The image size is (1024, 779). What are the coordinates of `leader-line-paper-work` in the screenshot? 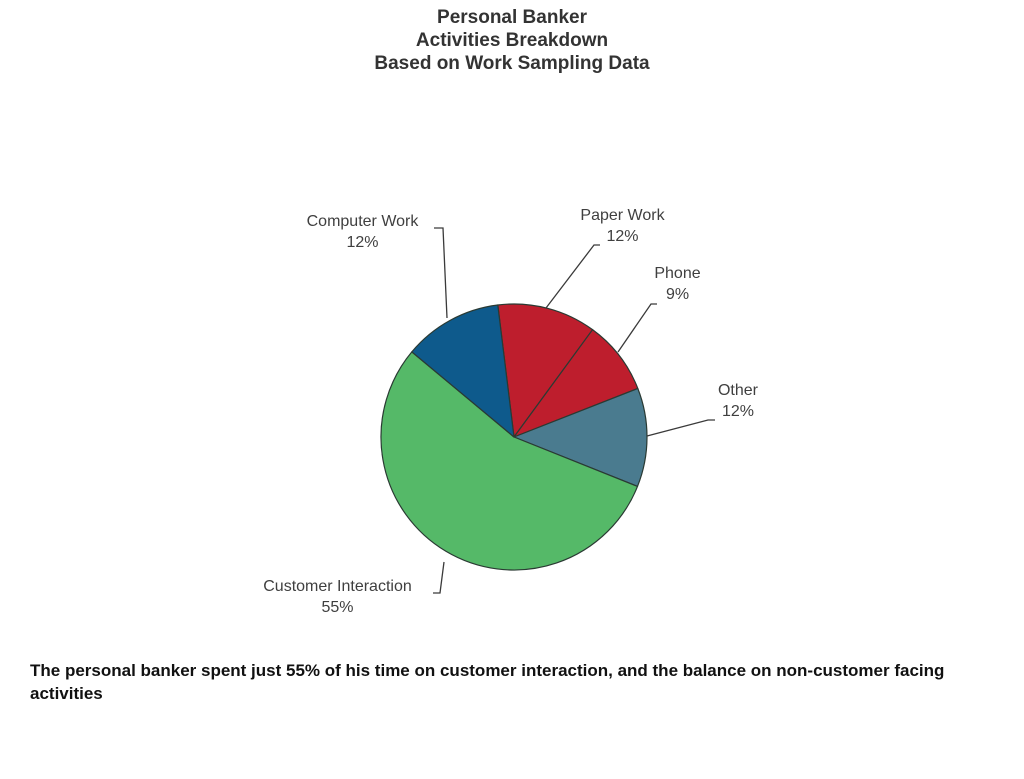 It's located at (572, 276).